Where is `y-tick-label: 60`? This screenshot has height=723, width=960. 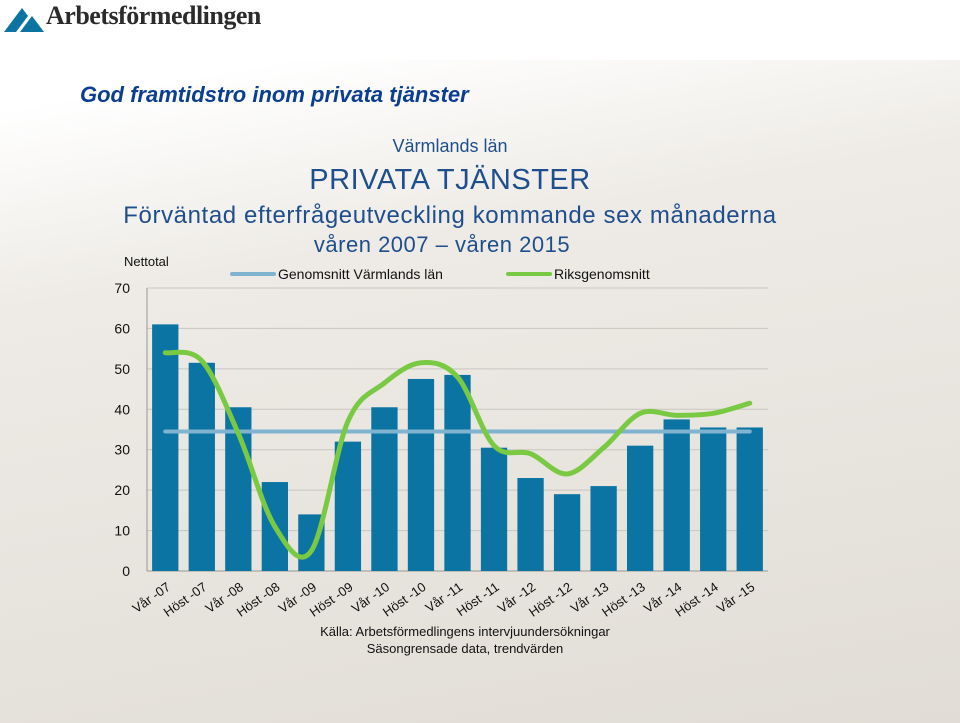
y-tick-label: 60 is located at coordinates (122, 328).